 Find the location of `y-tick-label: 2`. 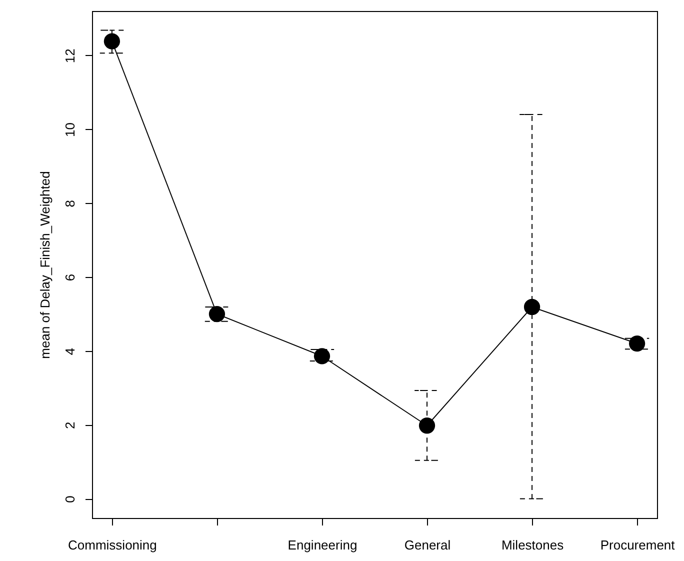

y-tick-label: 2 is located at coordinates (70, 425).